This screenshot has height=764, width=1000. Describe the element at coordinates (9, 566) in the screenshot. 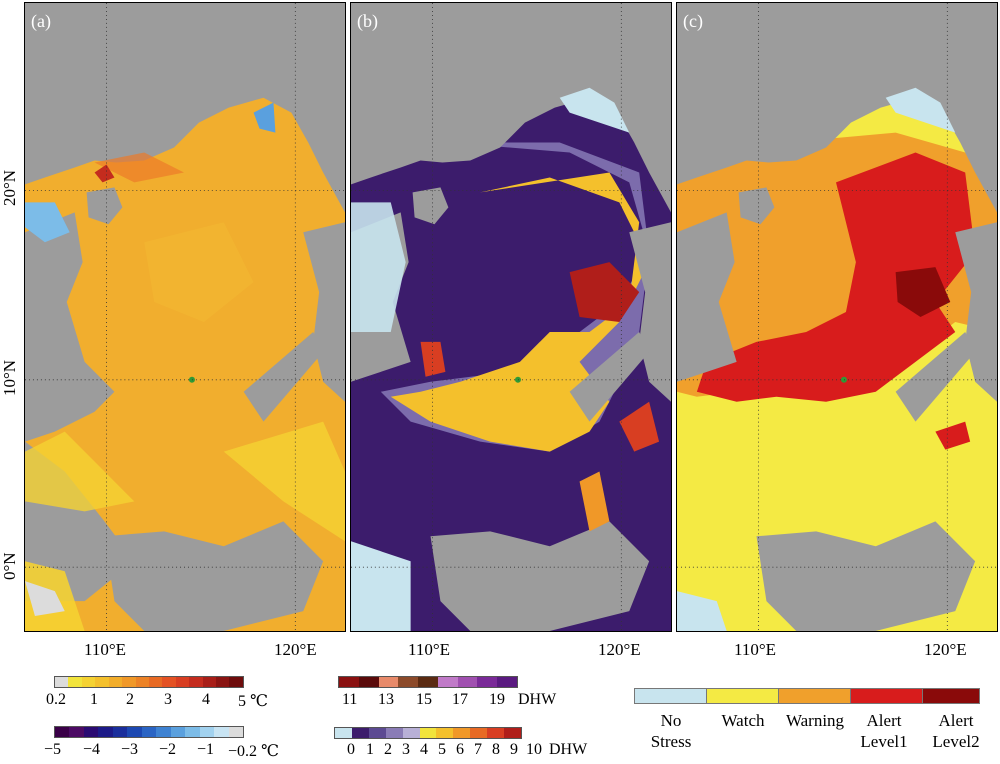

I see `lat-label-0n: 0°N` at that location.